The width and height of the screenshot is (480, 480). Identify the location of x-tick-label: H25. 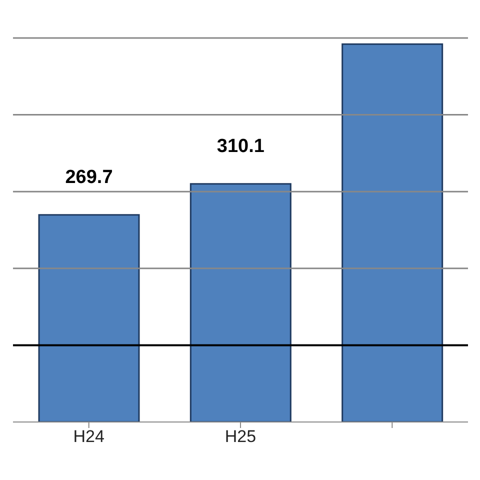
(240, 436).